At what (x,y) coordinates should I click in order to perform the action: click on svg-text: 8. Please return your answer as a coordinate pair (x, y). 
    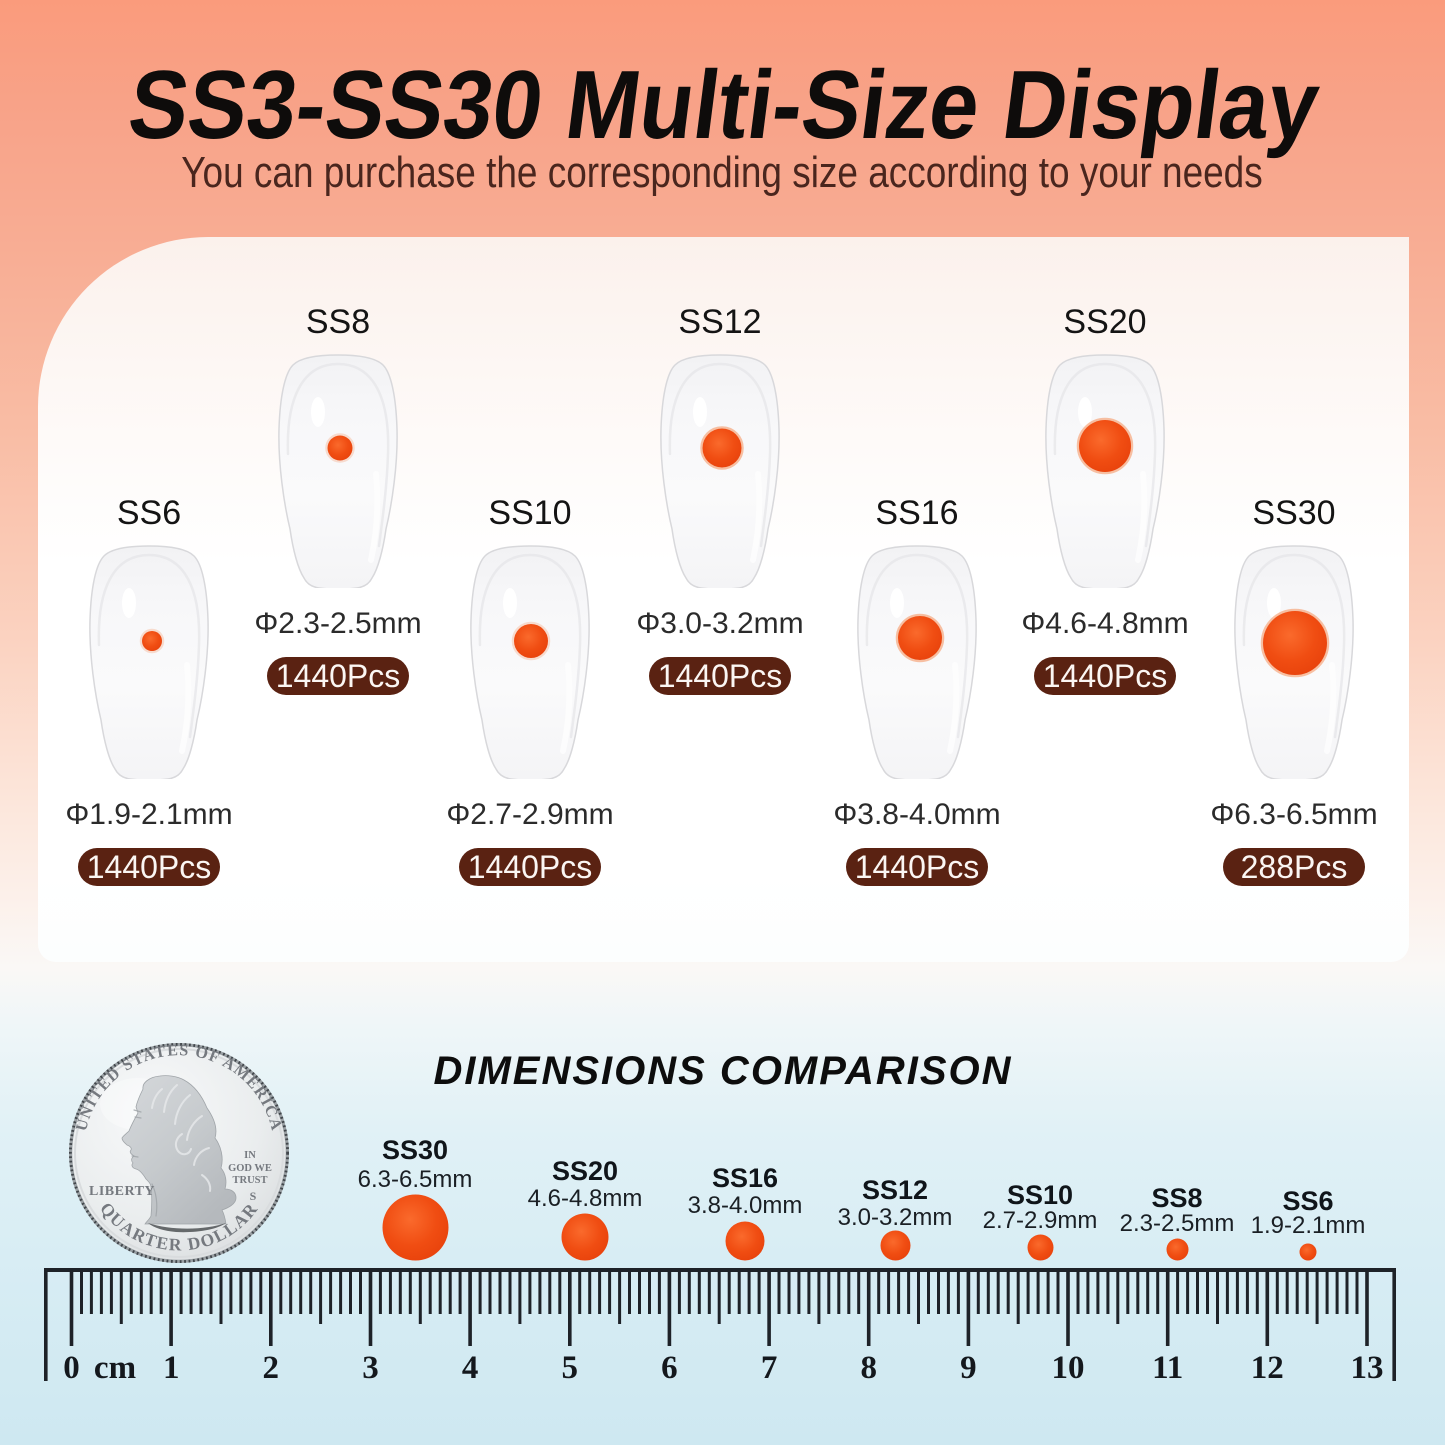
    Looking at the image, I should click on (868, 1368).